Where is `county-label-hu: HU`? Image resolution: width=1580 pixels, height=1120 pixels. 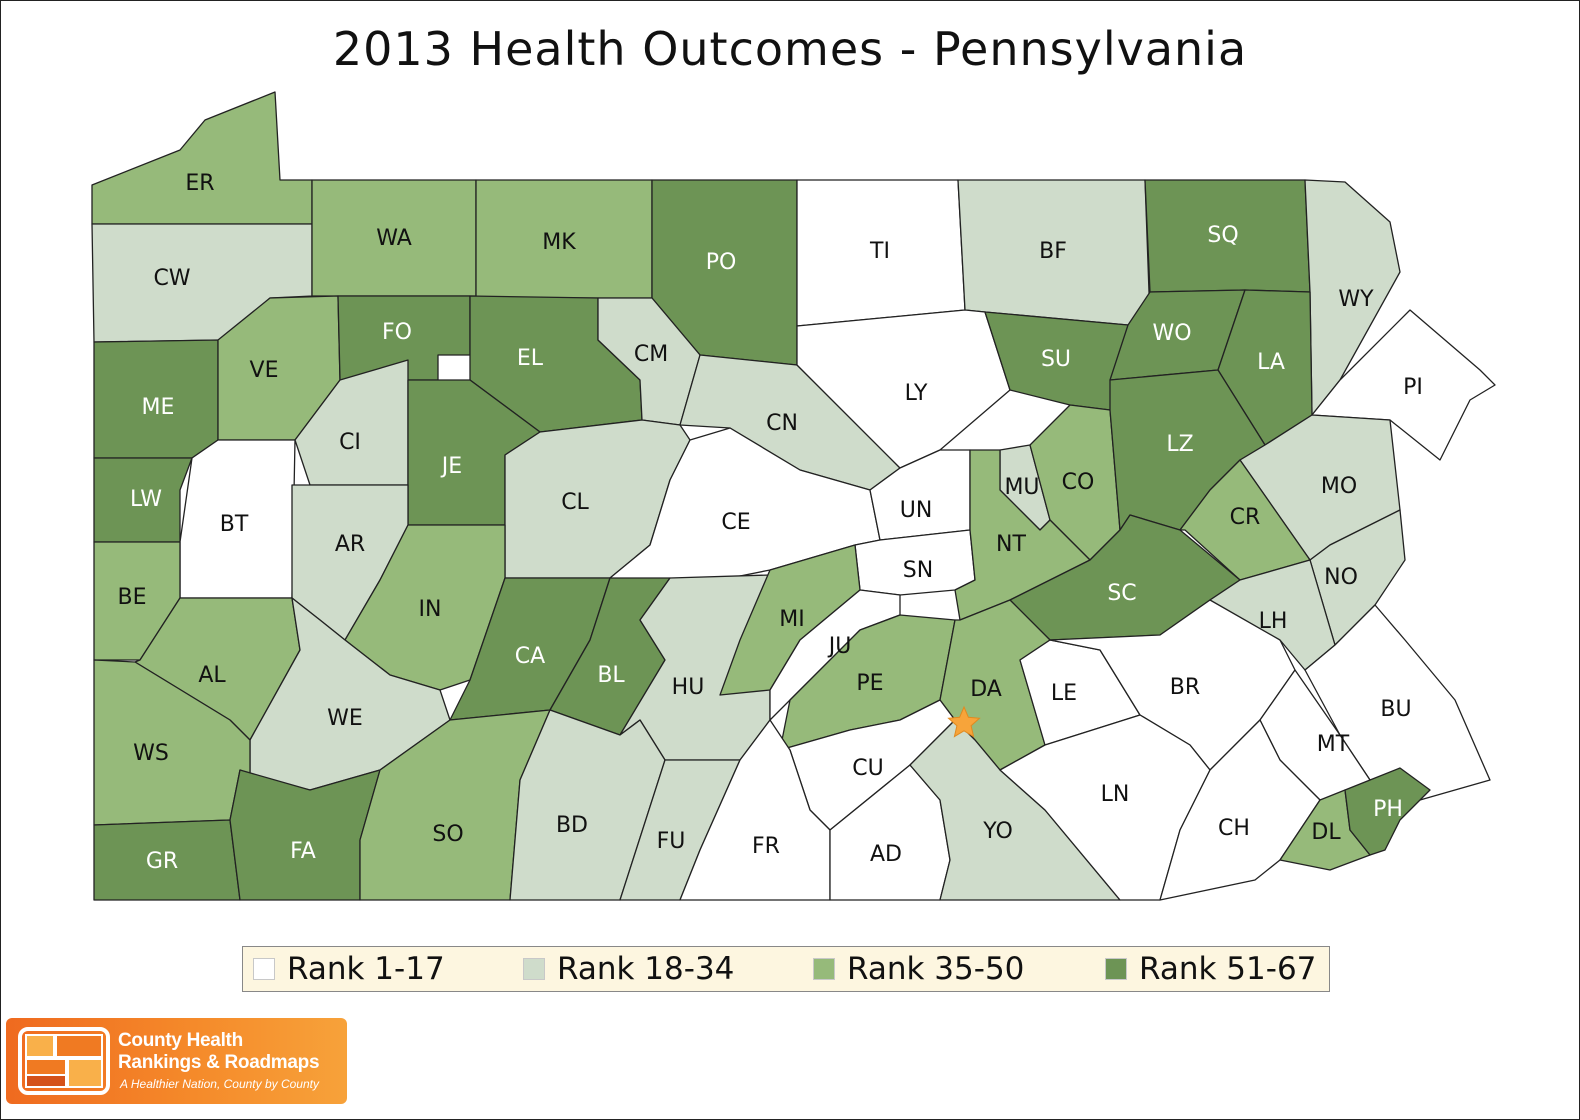
county-label-hu: HU is located at coordinates (688, 687).